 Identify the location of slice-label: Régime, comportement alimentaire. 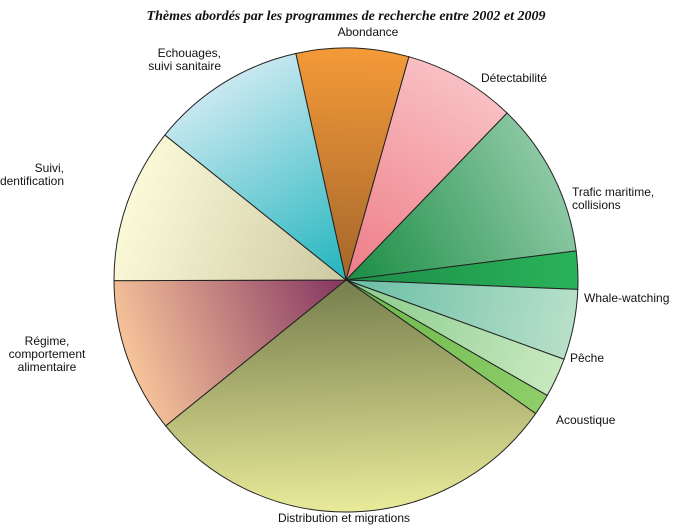
(47, 354).